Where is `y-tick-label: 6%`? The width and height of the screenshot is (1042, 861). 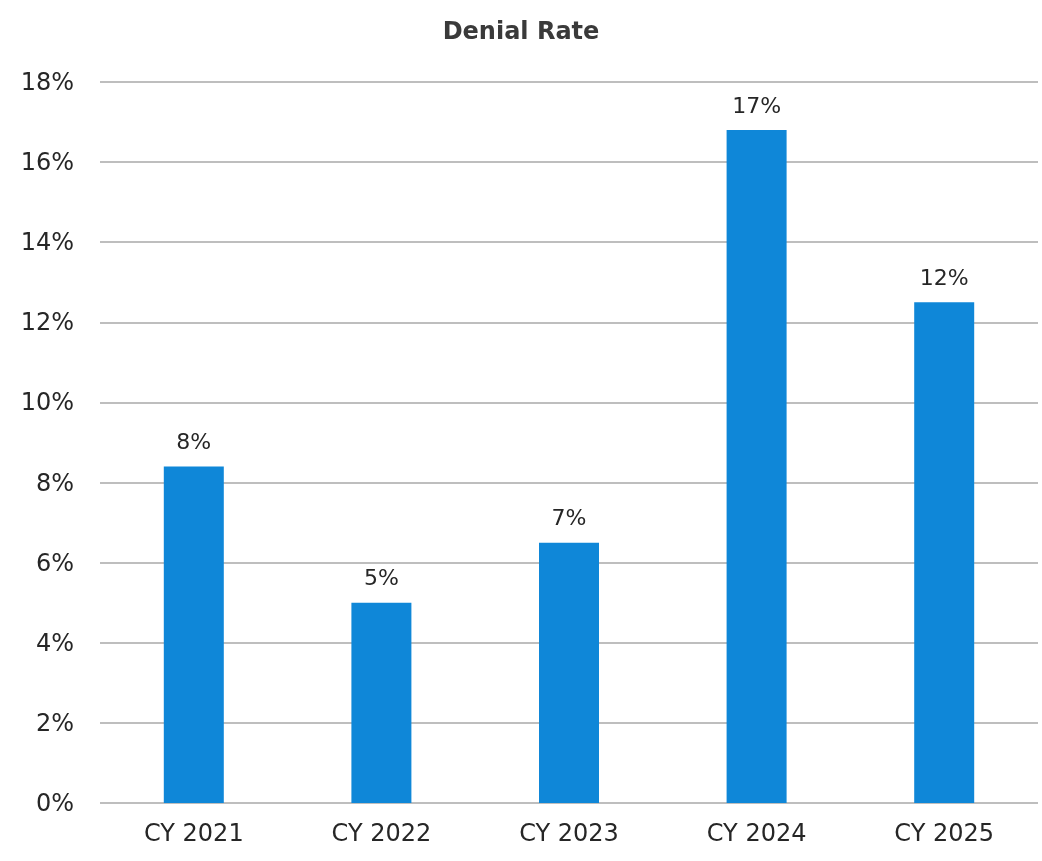
y-tick-label: 6% is located at coordinates (54, 562).